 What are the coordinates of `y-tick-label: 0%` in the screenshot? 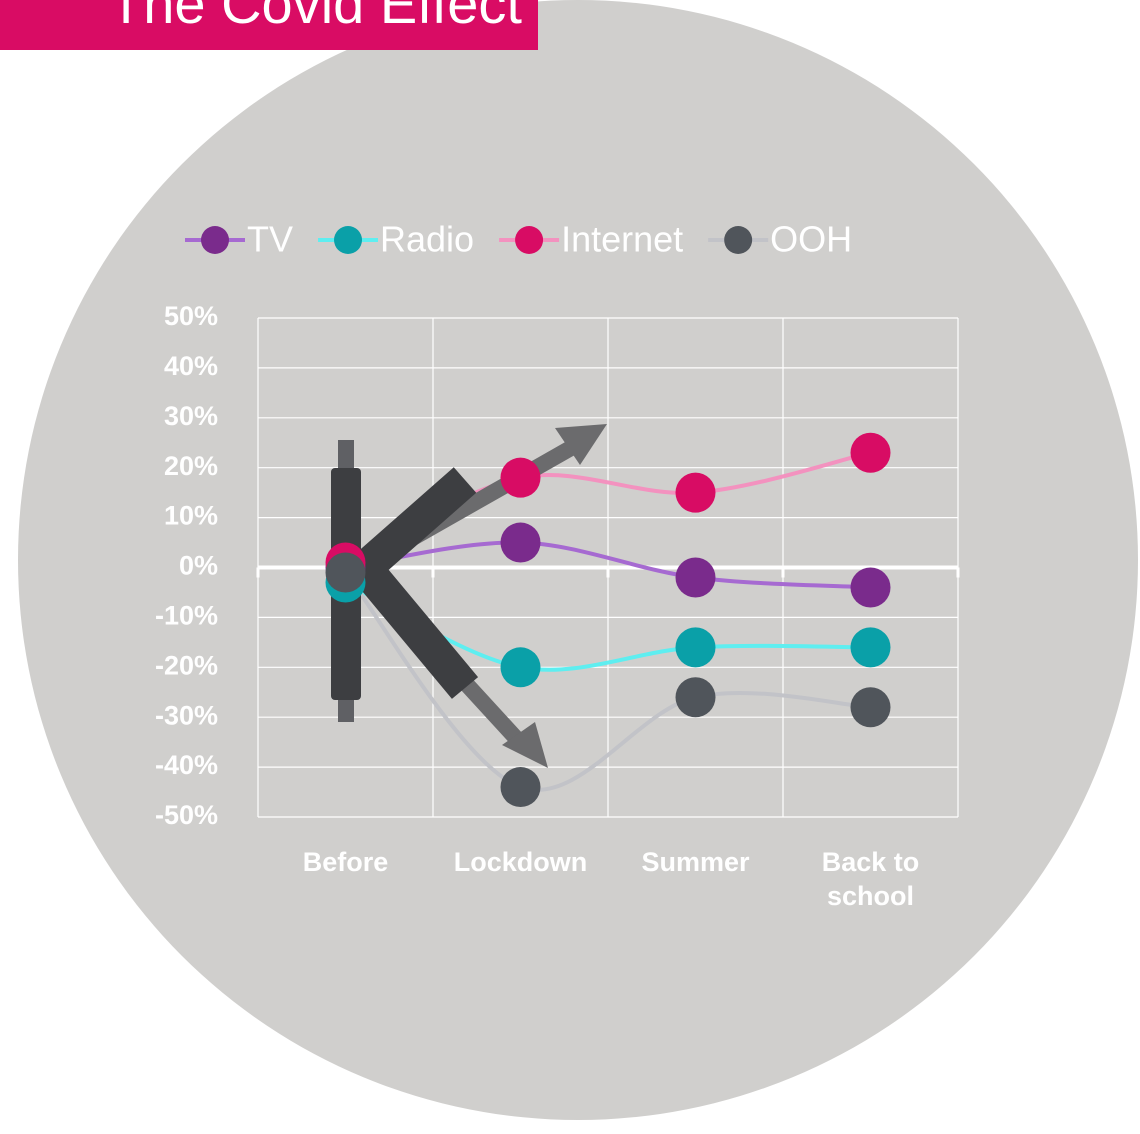 It's located at (198, 566).